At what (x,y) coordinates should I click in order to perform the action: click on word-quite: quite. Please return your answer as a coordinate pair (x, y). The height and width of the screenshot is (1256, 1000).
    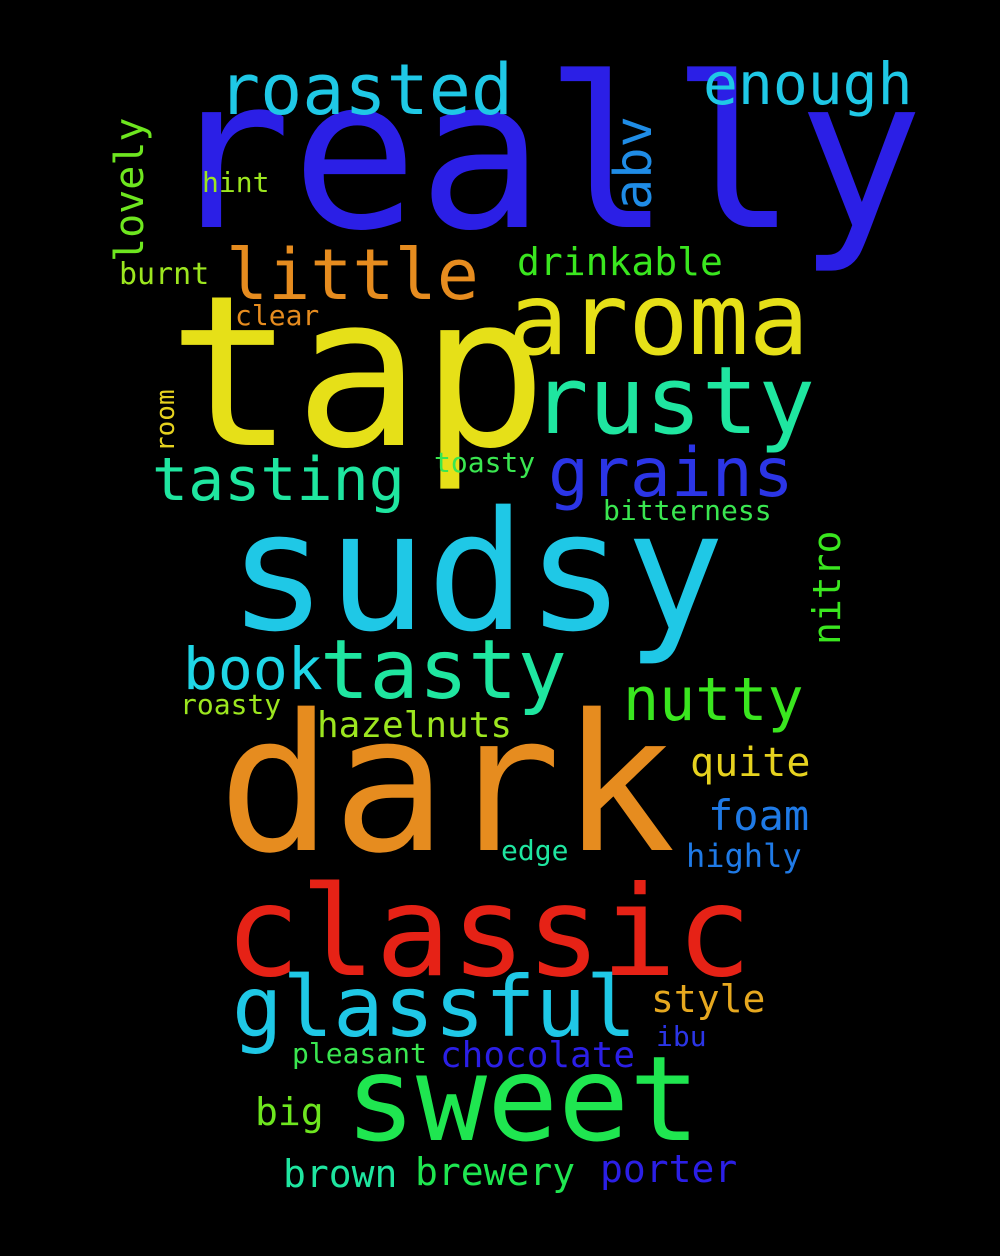
    Looking at the image, I should click on (750, 763).